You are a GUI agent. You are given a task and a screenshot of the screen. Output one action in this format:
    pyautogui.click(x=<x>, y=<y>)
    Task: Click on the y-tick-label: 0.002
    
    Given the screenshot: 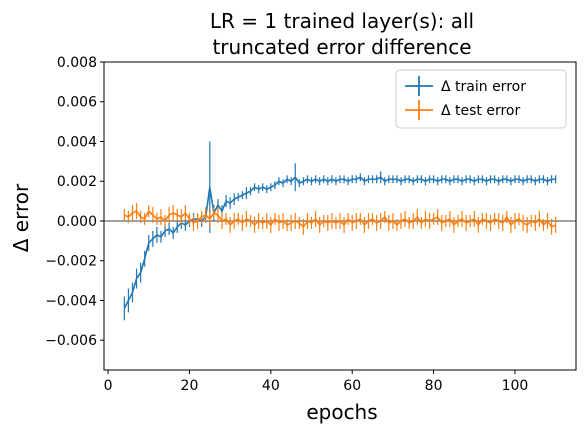 What is the action you would take?
    pyautogui.click(x=77, y=182)
    